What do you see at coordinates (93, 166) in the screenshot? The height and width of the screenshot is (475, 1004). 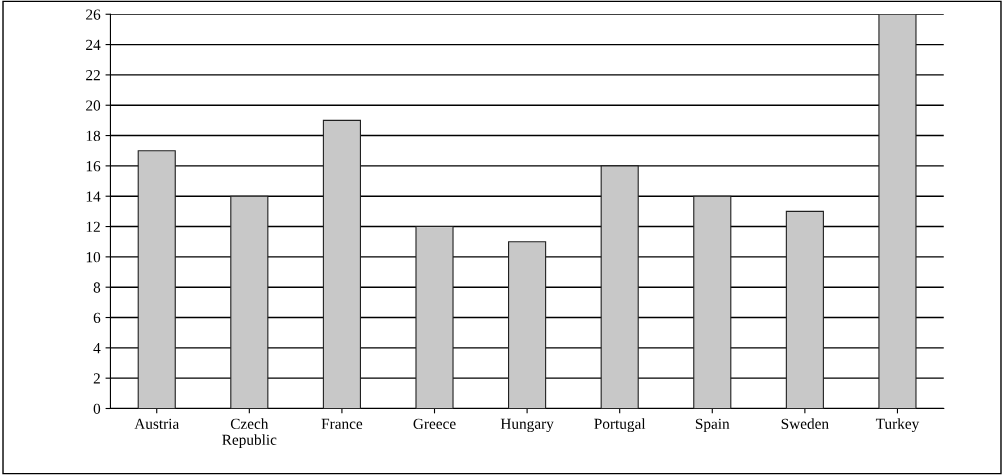 I see `y-tick-label: 16` at bounding box center [93, 166].